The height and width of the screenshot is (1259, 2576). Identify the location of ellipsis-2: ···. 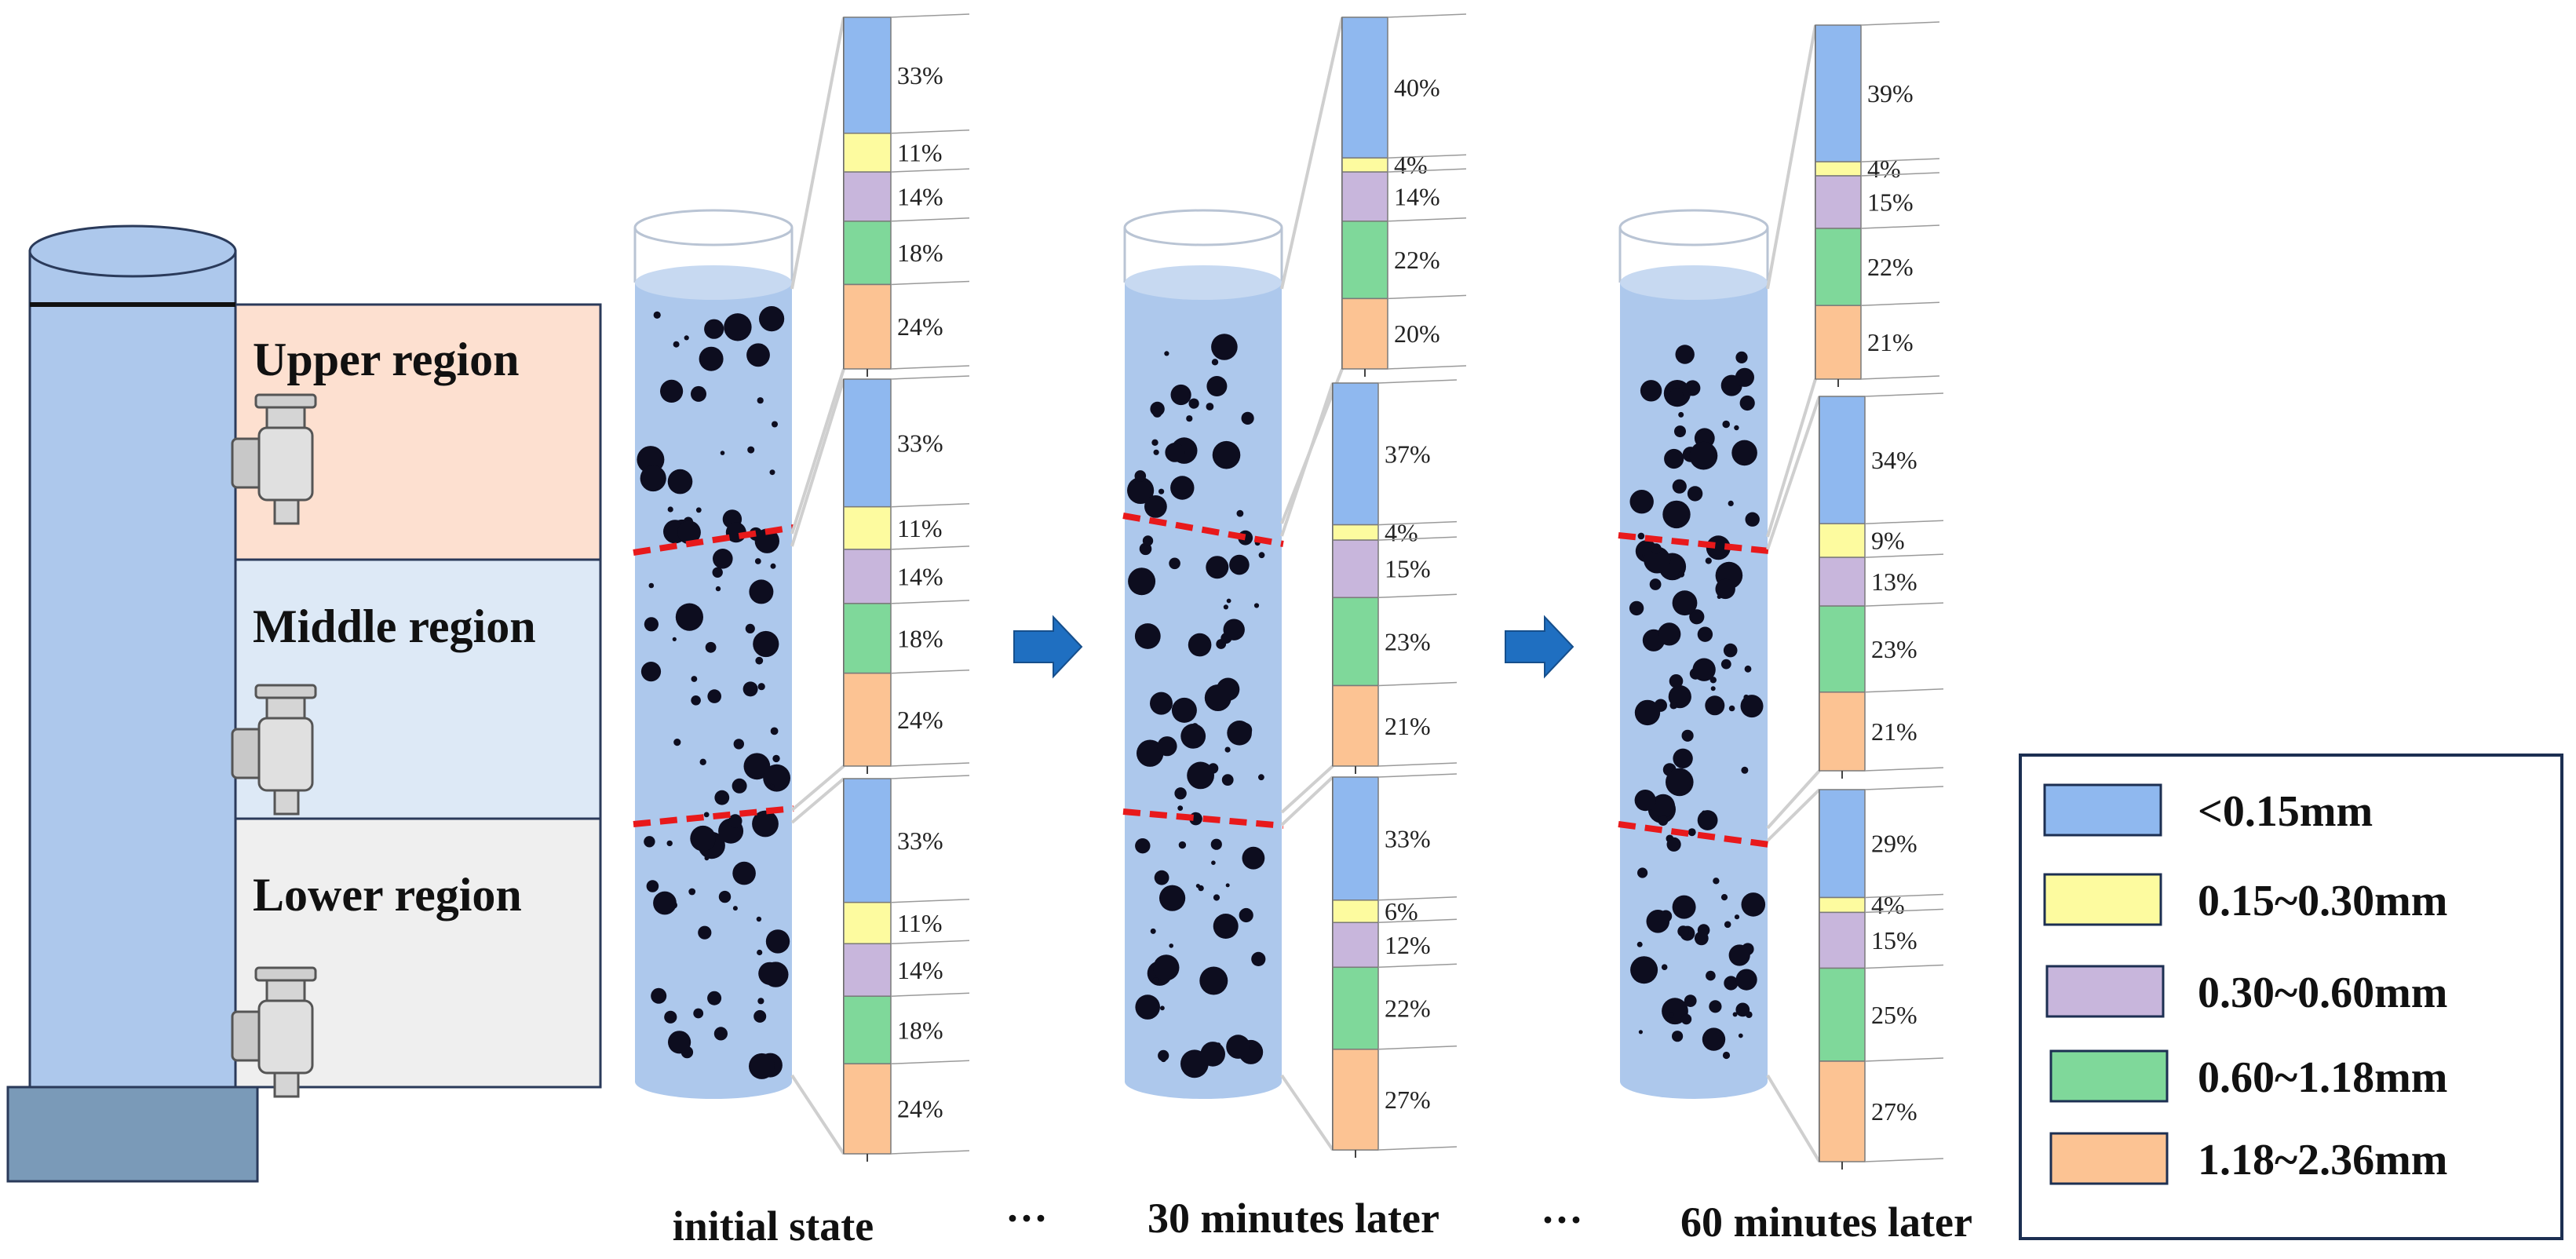
(1562, 1219).